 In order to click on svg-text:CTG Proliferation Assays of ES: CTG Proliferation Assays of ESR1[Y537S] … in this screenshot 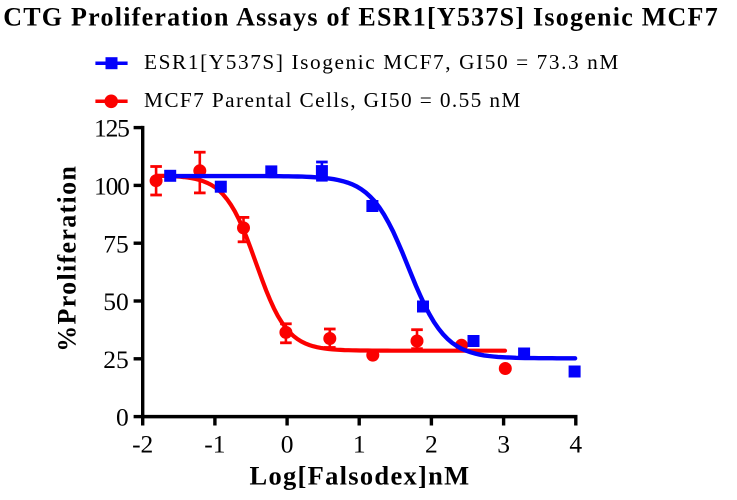, I will do `click(361, 17)`.